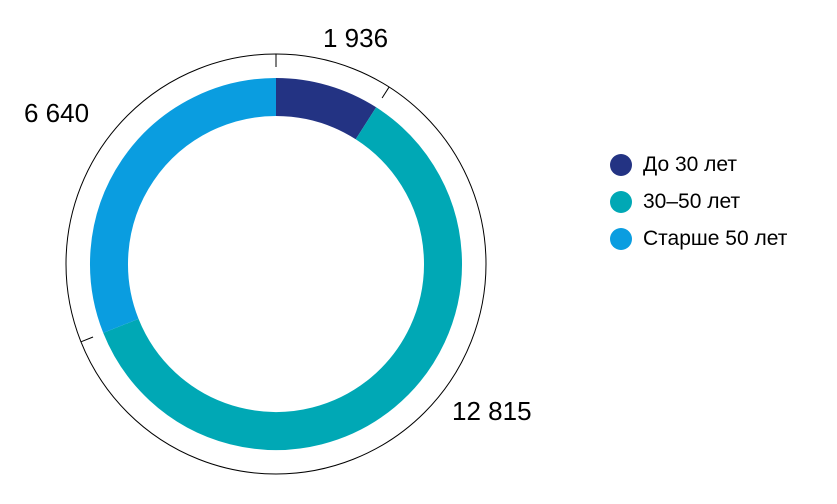 The width and height of the screenshot is (837, 504). Describe the element at coordinates (355, 38) in the screenshot. I see `value-label-under-30: 1 936` at that location.